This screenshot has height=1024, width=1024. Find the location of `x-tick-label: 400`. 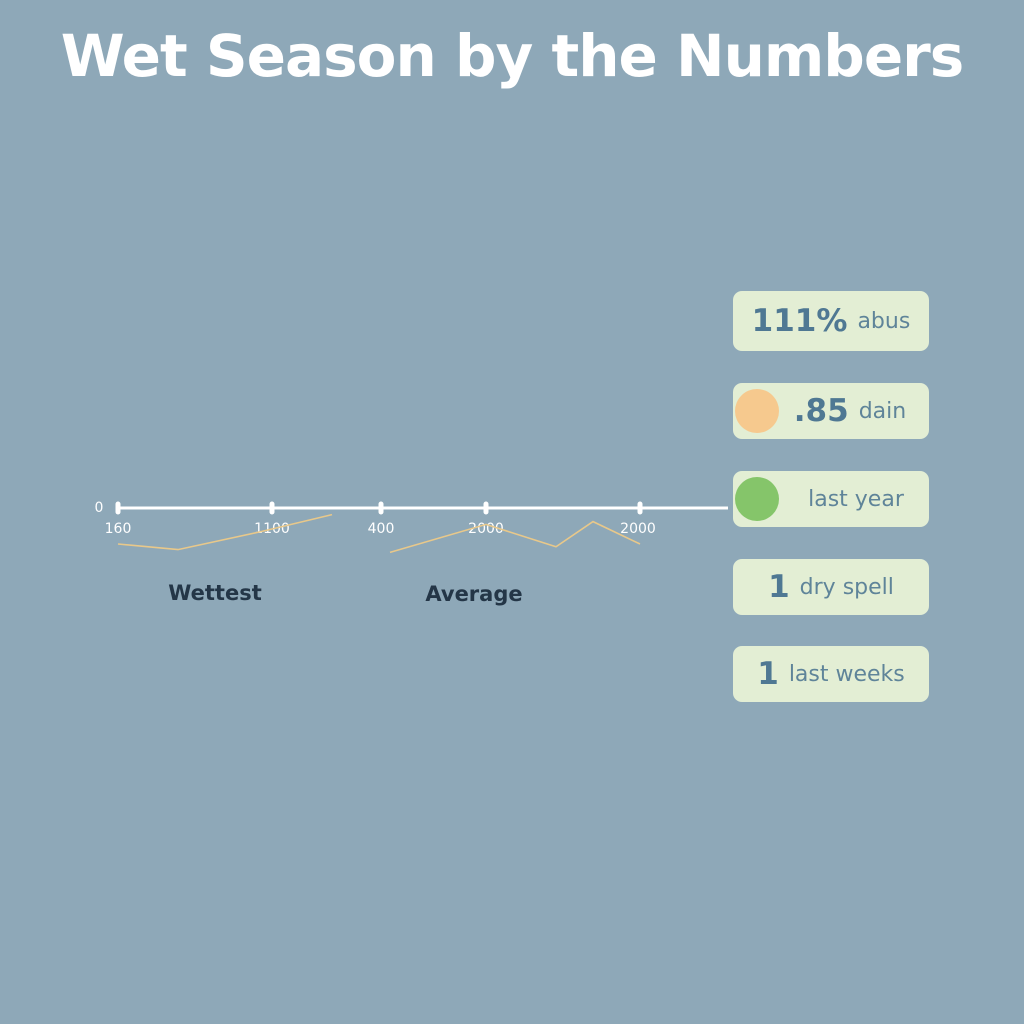

x-tick-label: 400 is located at coordinates (381, 529).